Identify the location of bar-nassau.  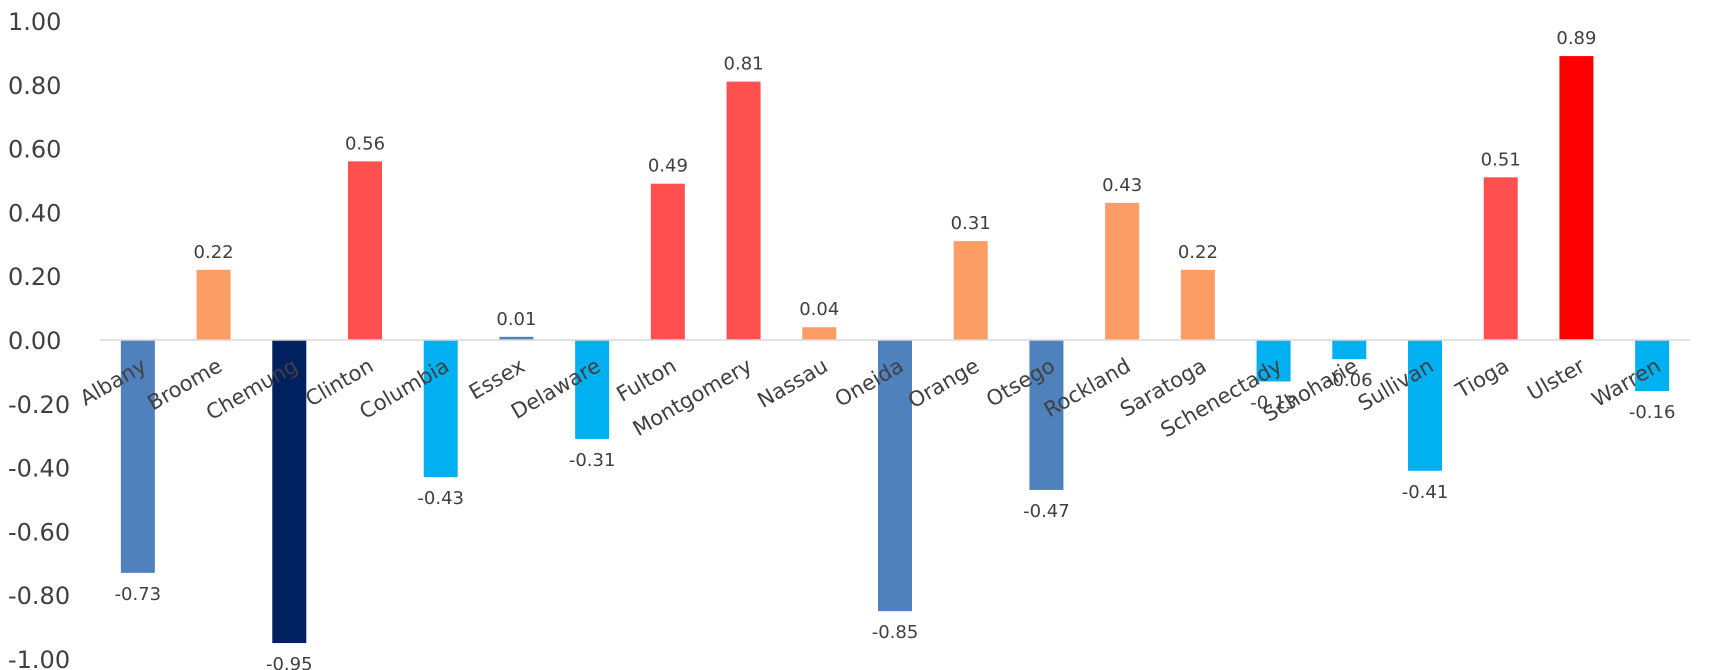
(819, 333).